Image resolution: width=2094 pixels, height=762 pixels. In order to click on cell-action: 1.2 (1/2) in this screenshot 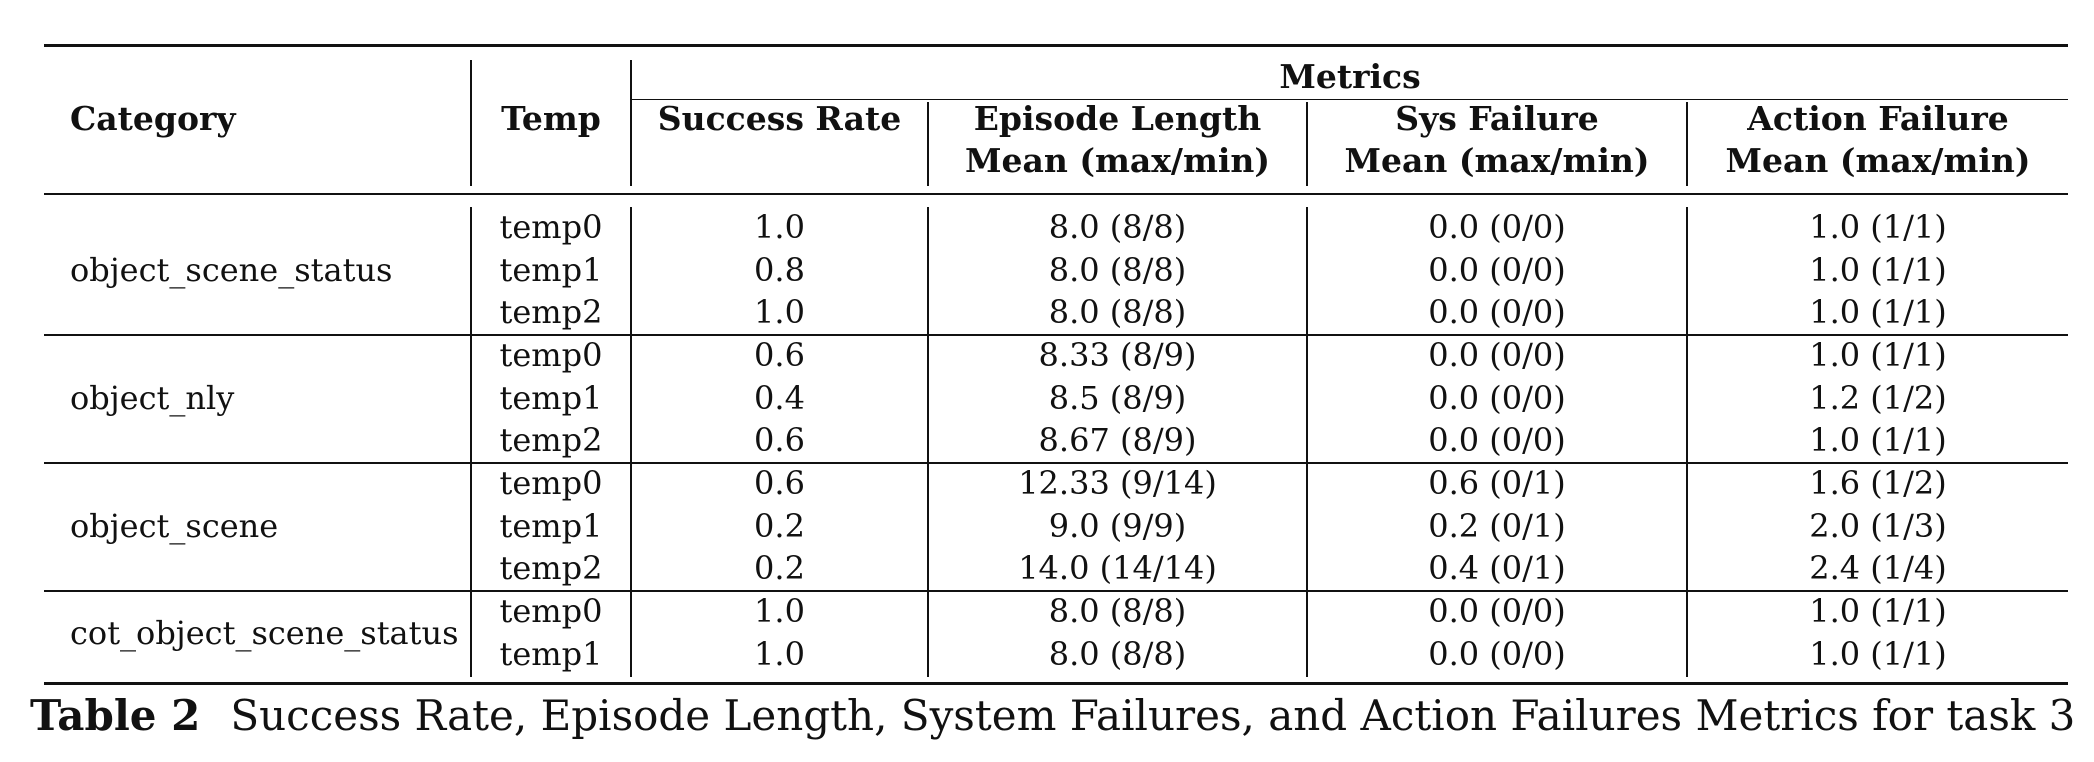, I will do `click(1878, 398)`.